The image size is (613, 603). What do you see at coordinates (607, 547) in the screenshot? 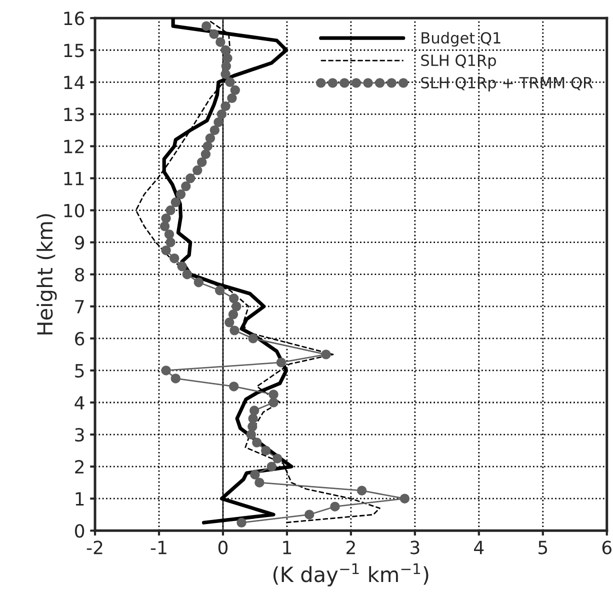
I see `x-tick-label: 6` at bounding box center [607, 547].